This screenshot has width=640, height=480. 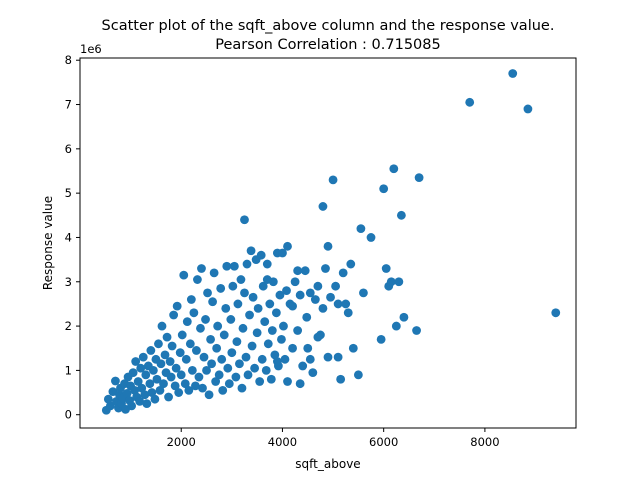 What do you see at coordinates (327, 45) in the screenshot?
I see `chart-subtitle: Pearson Correlation : 0.715085` at bounding box center [327, 45].